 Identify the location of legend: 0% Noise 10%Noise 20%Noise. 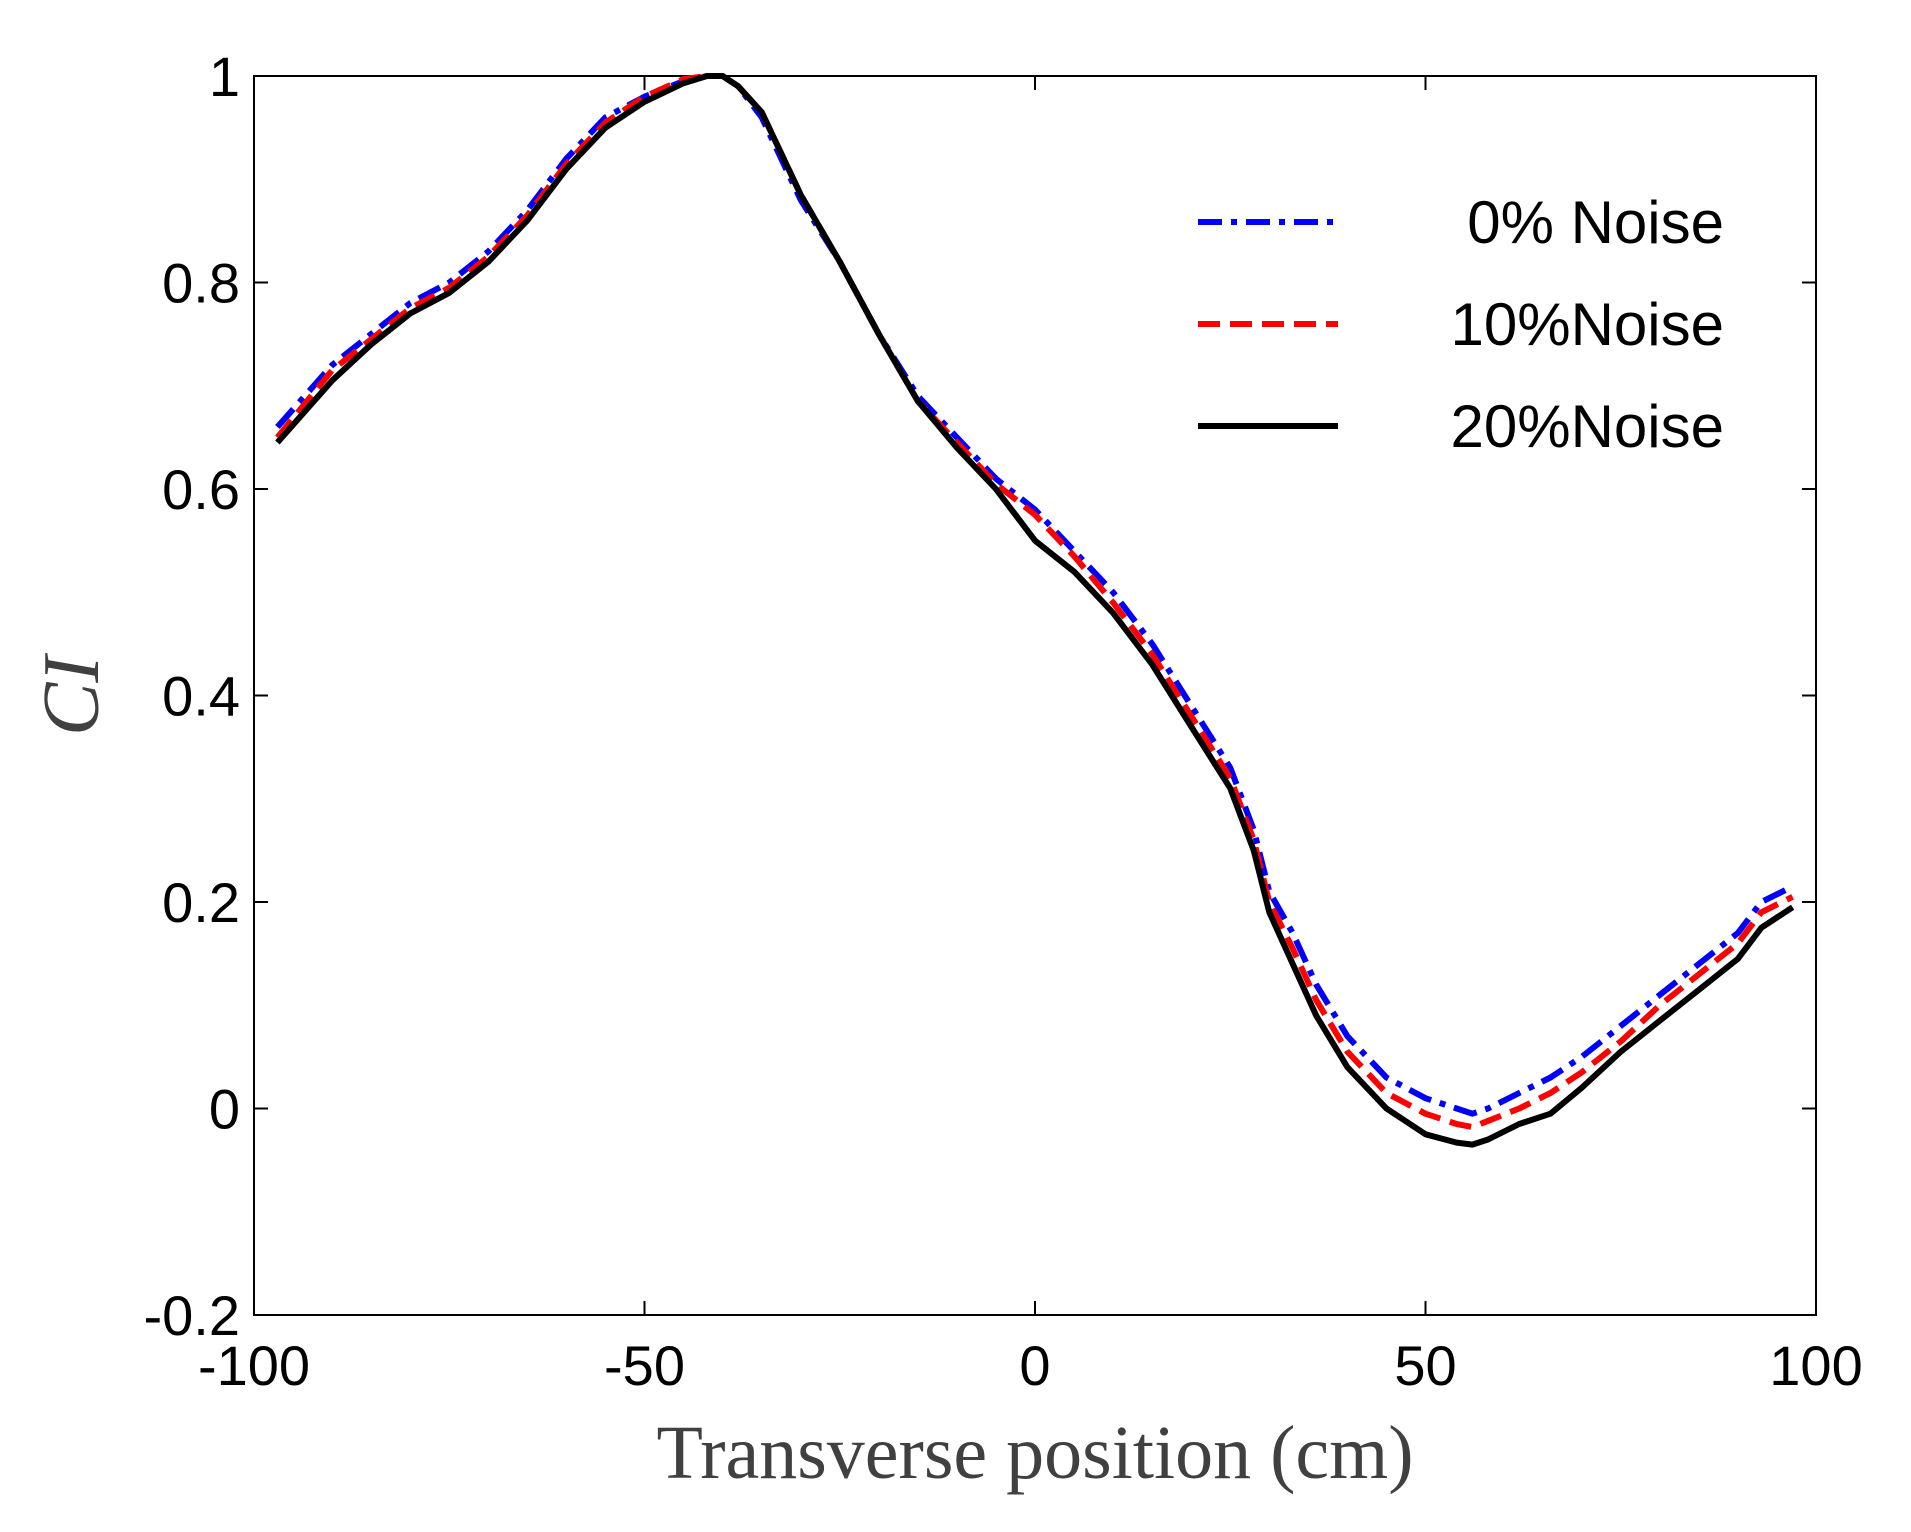
(1461, 324).